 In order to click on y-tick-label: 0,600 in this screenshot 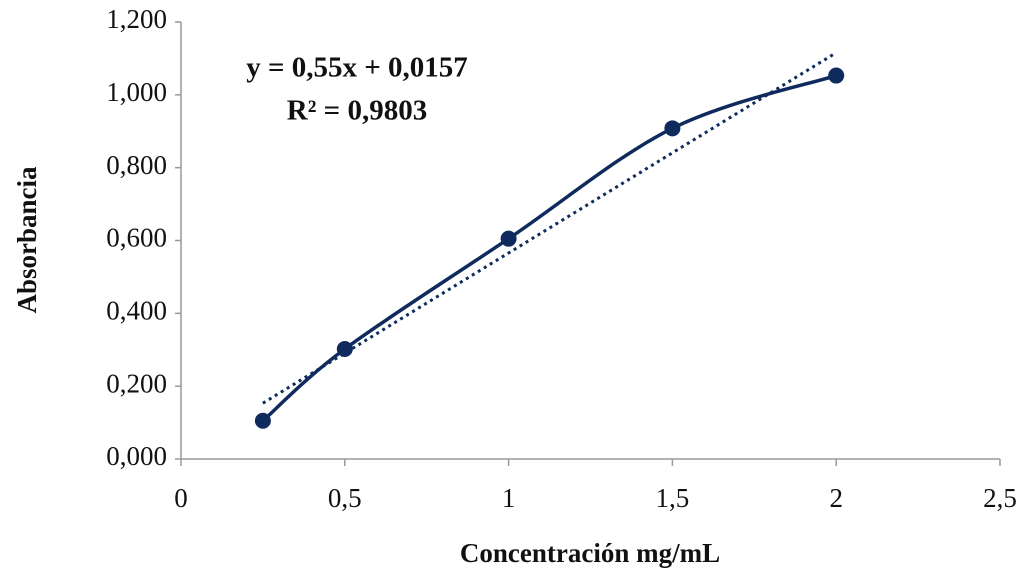, I will do `click(136, 238)`.